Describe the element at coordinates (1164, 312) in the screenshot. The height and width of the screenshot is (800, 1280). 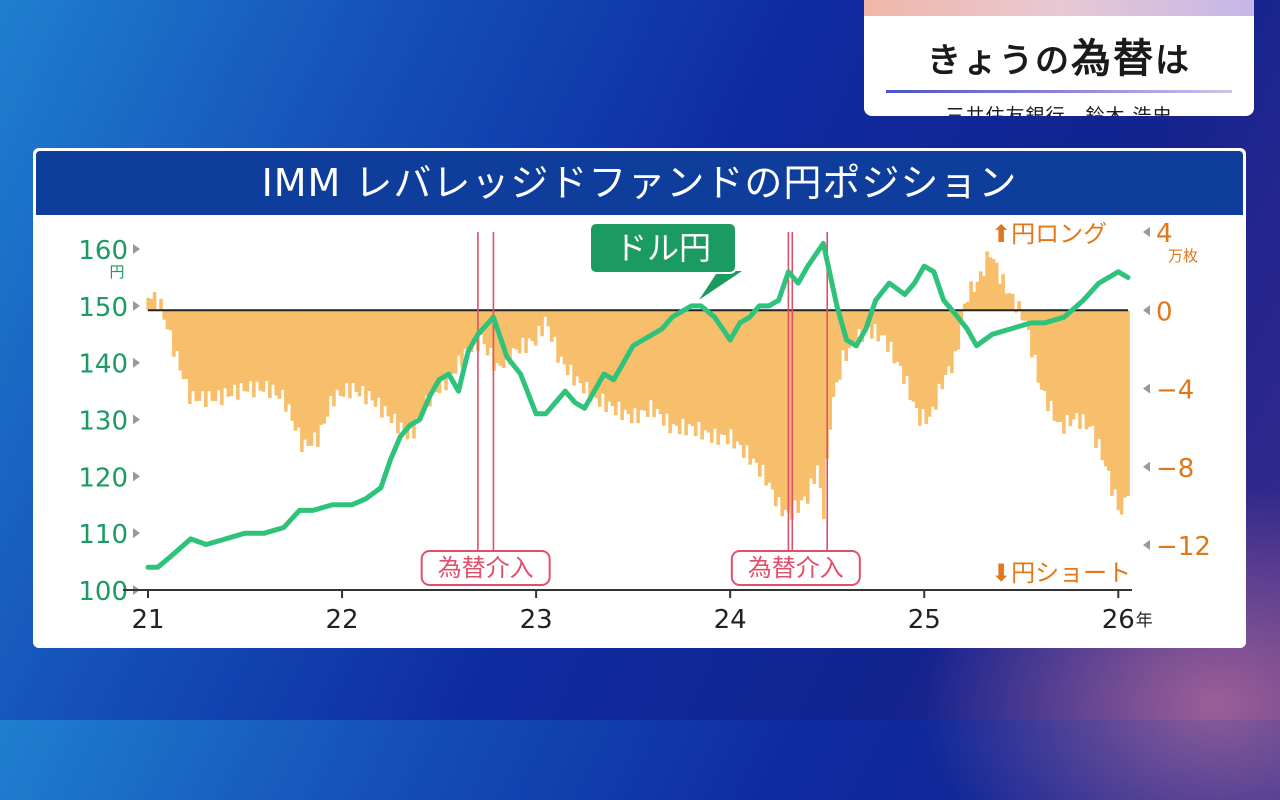
I see `right-axis-tick-label: 0` at that location.